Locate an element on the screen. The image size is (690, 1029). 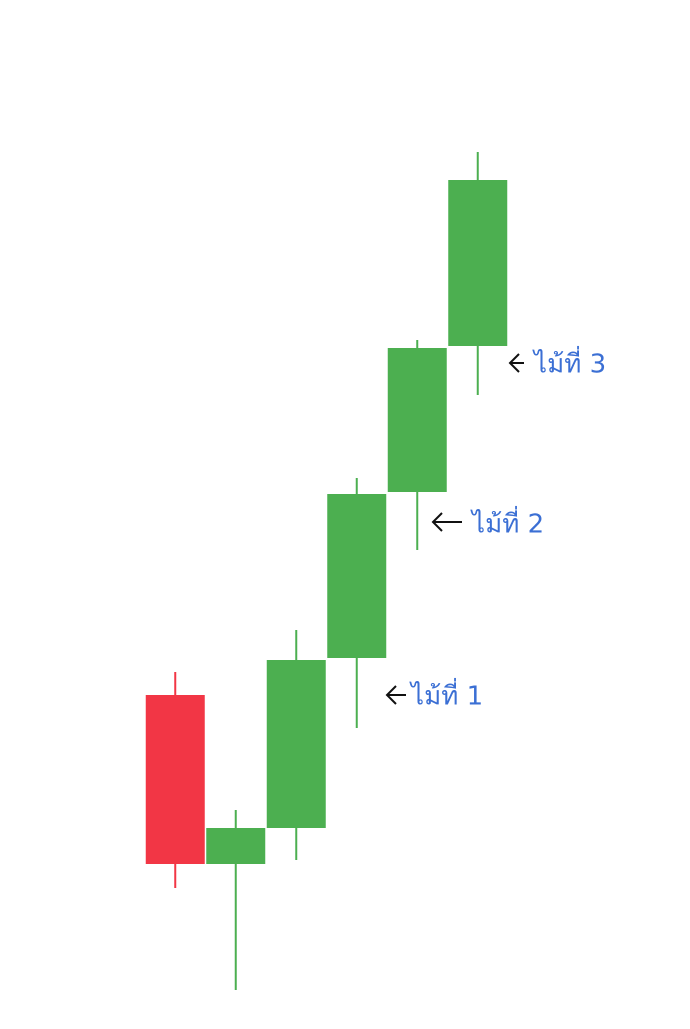
annotation: ไม้ที่ 3 is located at coordinates (557, 363).